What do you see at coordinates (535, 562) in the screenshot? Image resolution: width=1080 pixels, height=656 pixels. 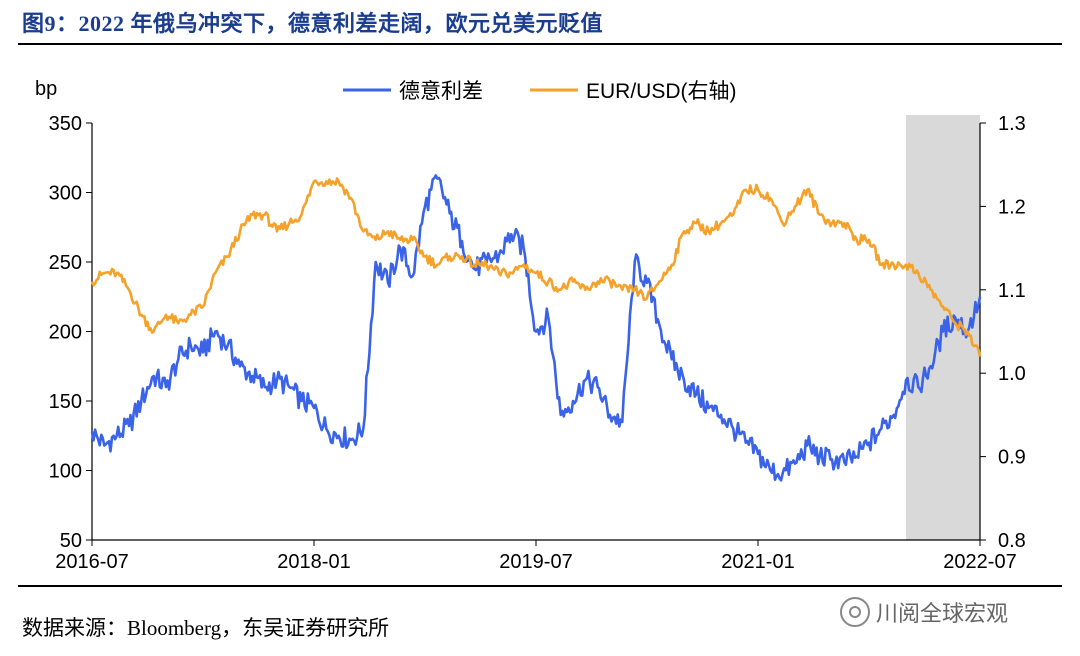 I see `x-tick-label: 2019-07` at bounding box center [535, 562].